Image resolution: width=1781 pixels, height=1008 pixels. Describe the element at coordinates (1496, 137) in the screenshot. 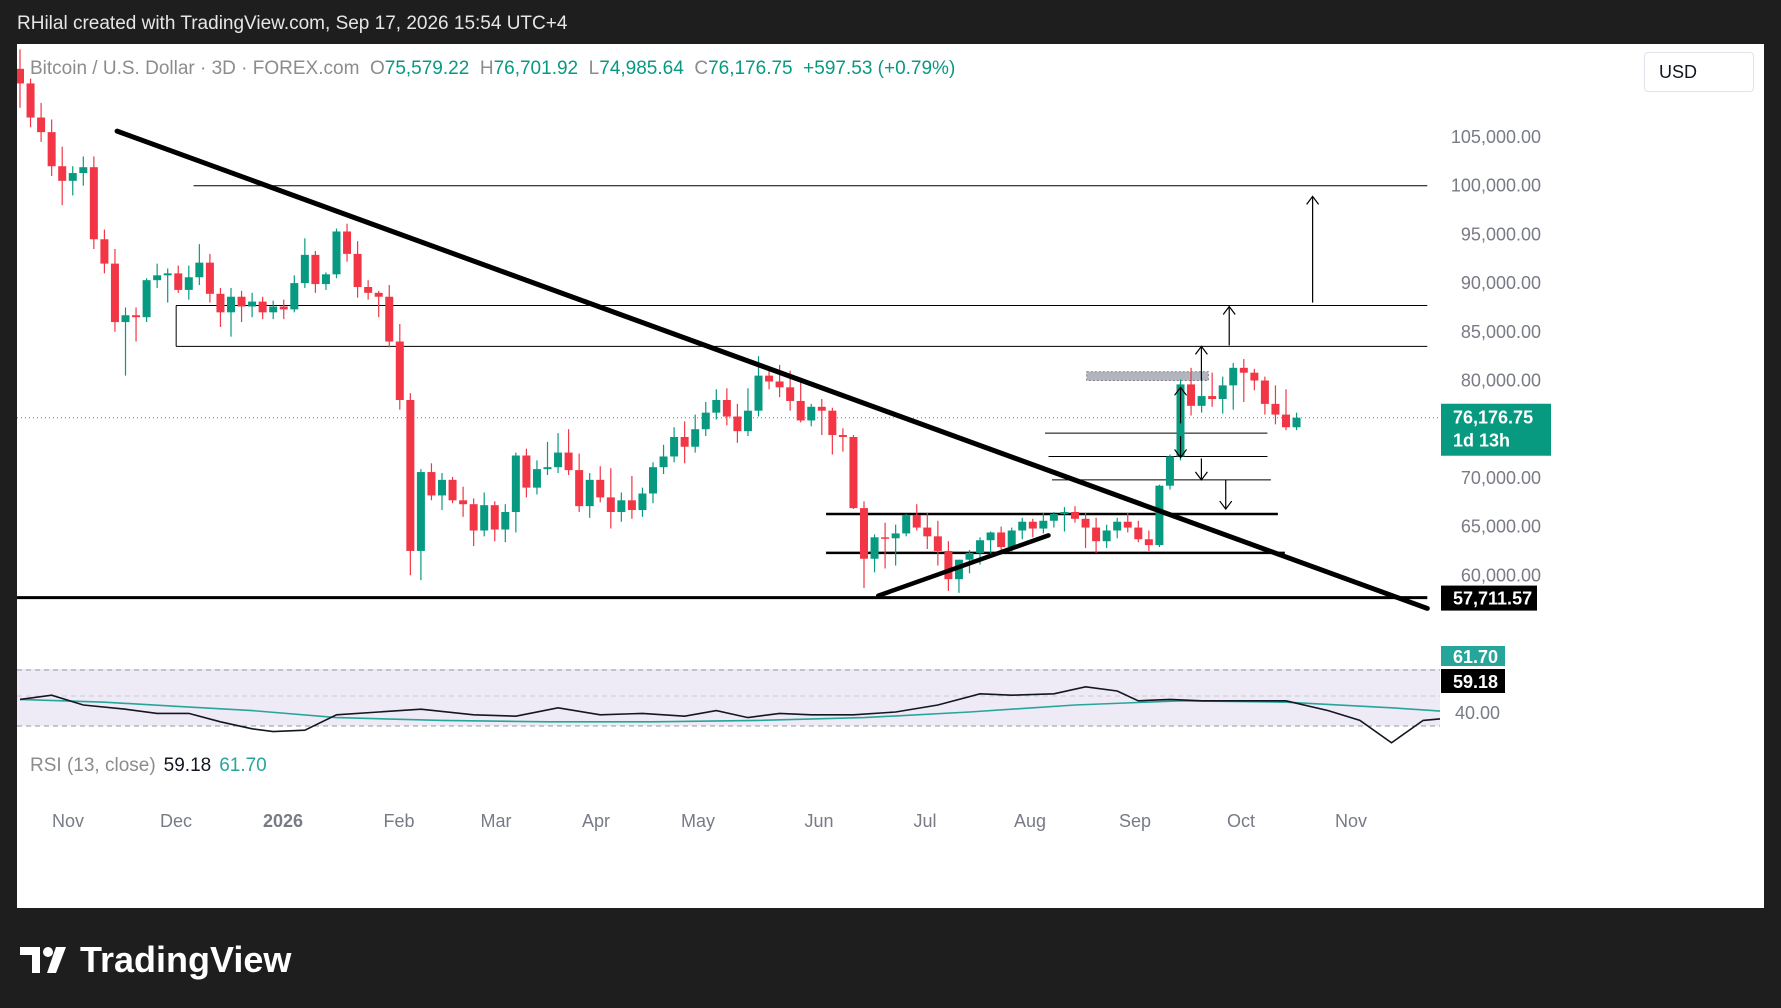

I see `price-tick-label: 105,000.00` at that location.